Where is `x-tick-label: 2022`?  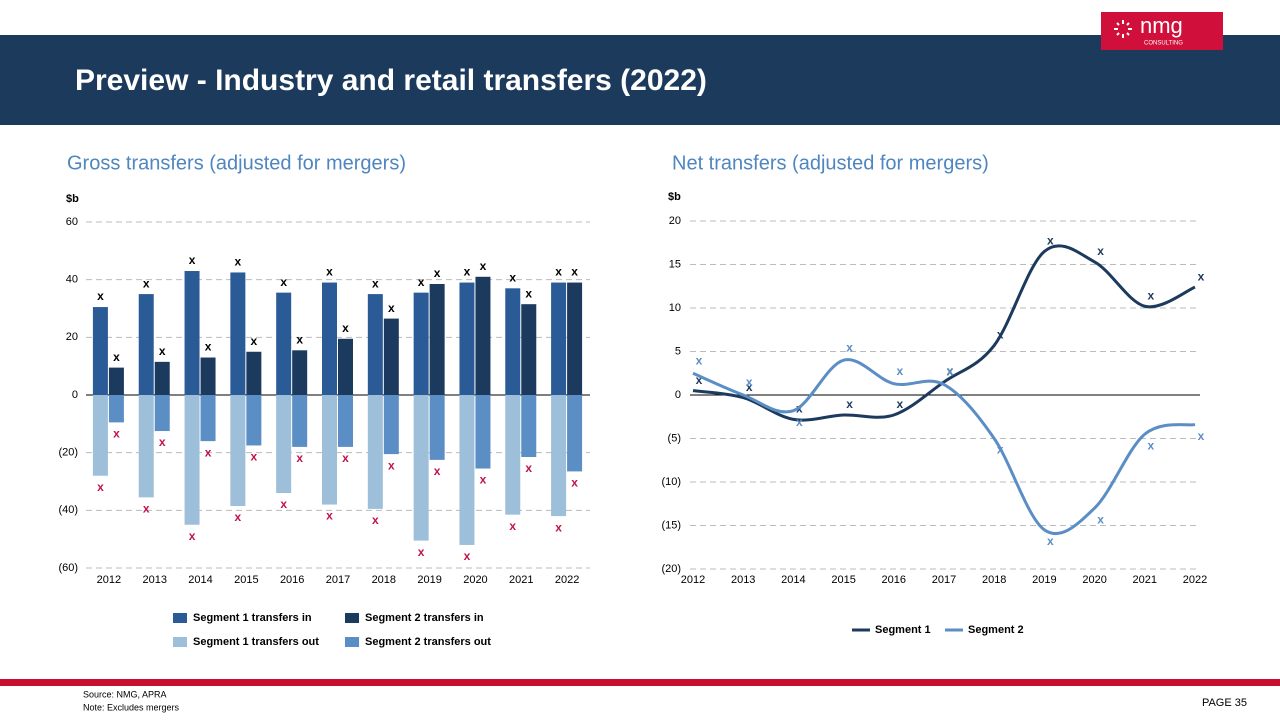
x-tick-label: 2022 is located at coordinates (567, 580).